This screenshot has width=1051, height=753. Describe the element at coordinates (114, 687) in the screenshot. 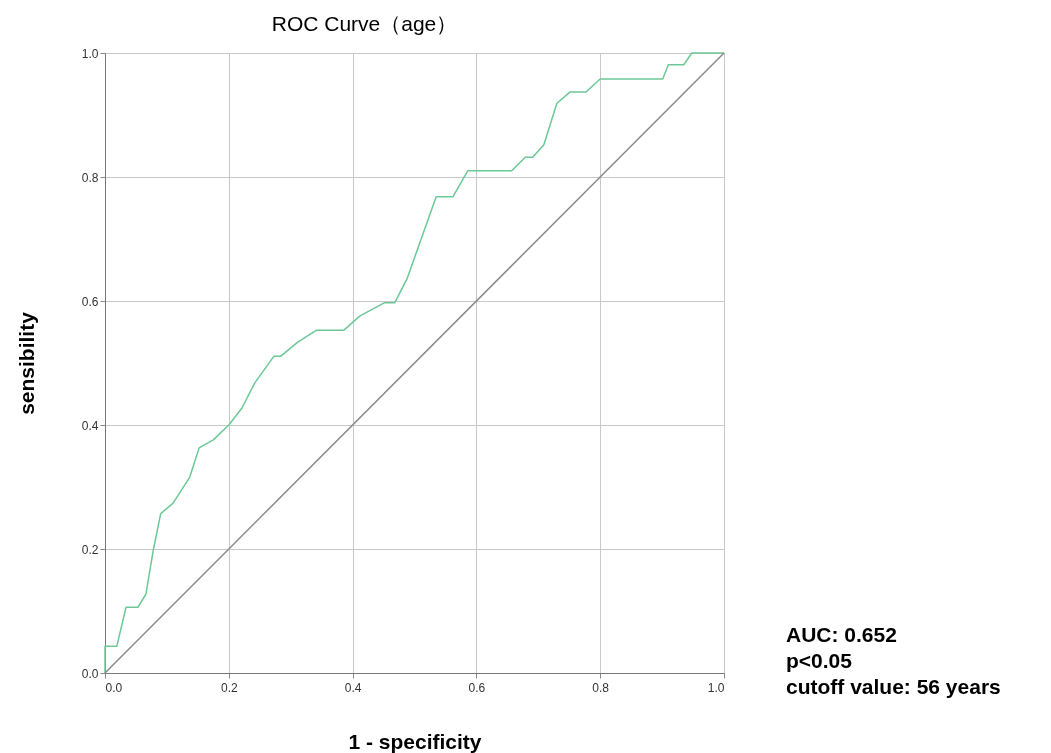

I see `x-tick-label: 0.0` at that location.